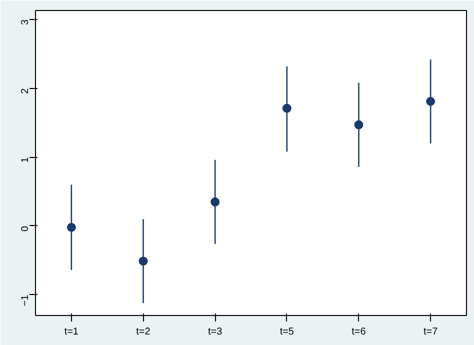  I want to click on x-tick-label: t=6, so click(359, 332).